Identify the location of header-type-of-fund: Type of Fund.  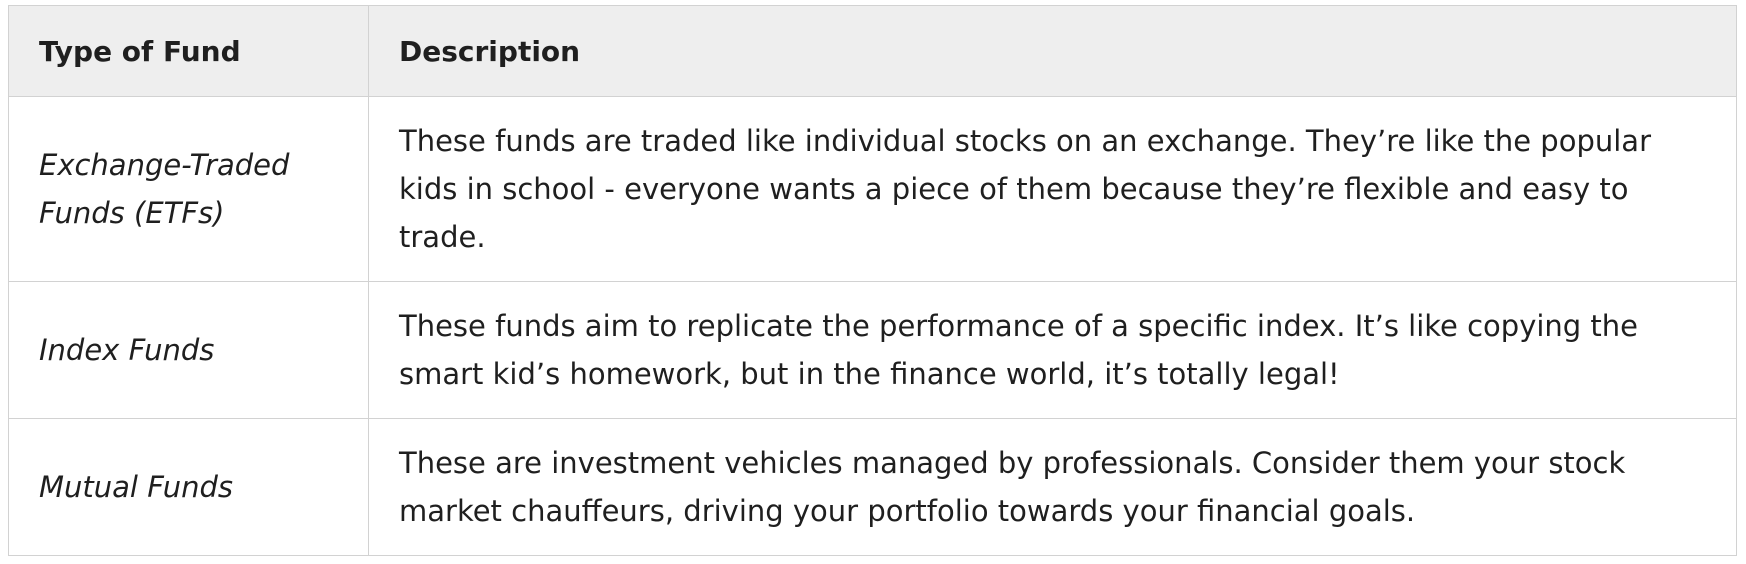
(188, 51).